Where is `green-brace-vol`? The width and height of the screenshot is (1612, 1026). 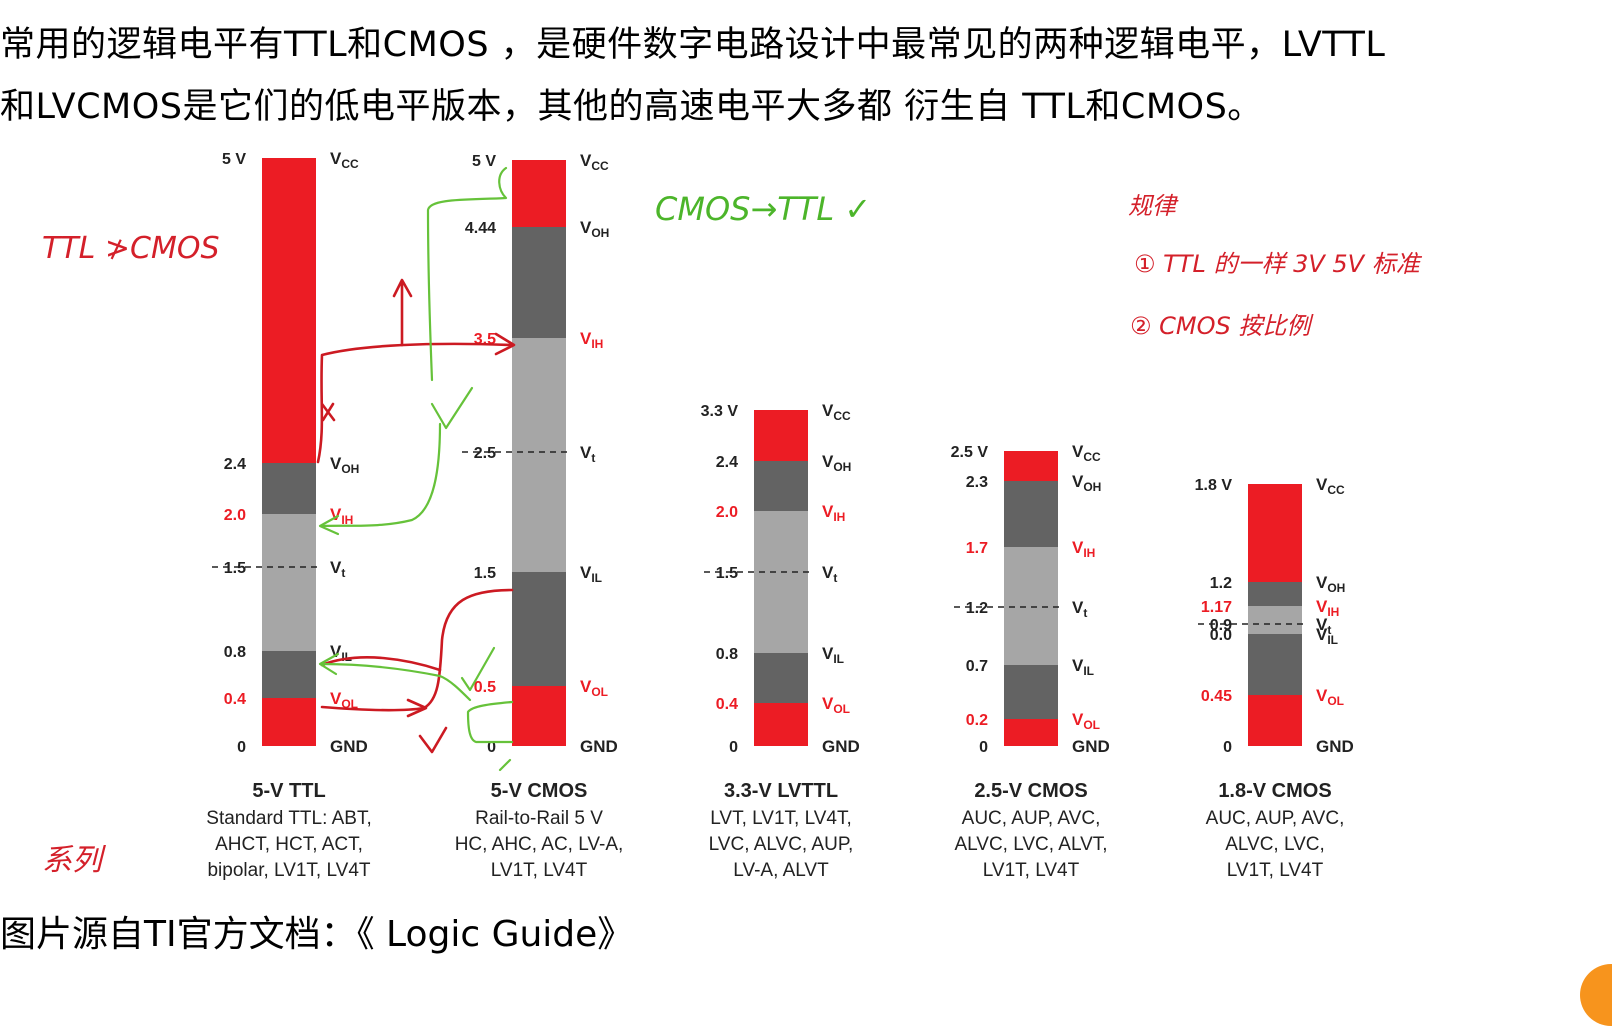 green-brace-vol is located at coordinates (490, 736).